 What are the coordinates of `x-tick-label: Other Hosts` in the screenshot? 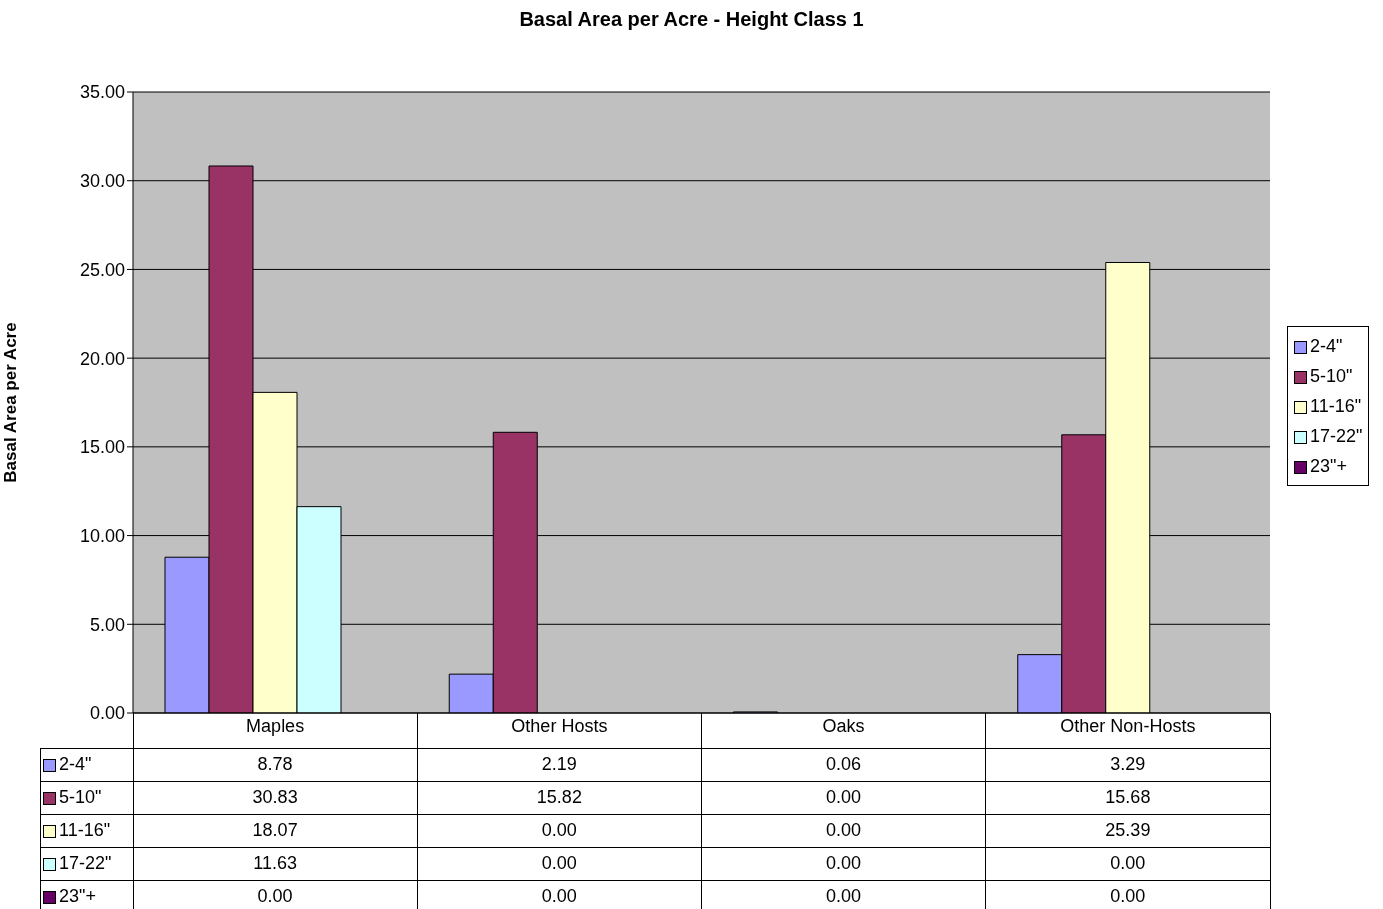 It's located at (559, 725).